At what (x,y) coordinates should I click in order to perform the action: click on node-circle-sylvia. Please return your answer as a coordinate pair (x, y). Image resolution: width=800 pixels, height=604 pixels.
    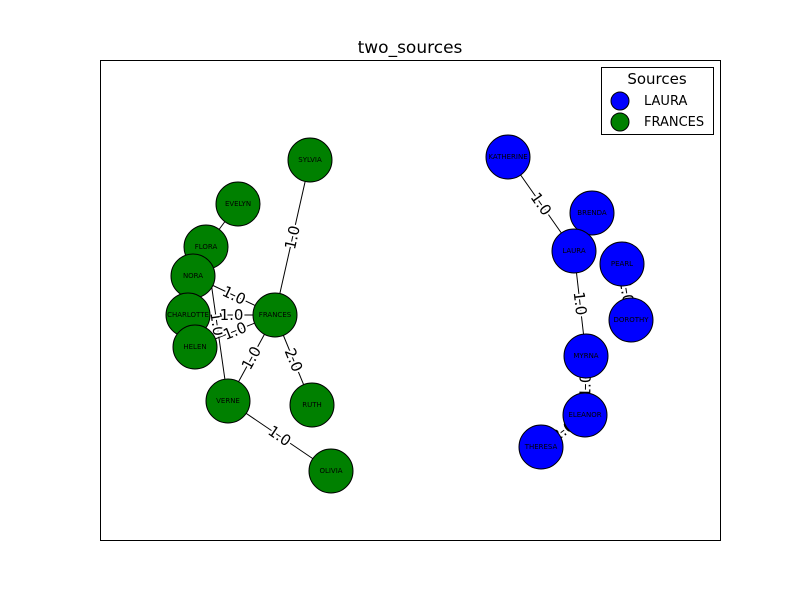
    Looking at the image, I should click on (310, 160).